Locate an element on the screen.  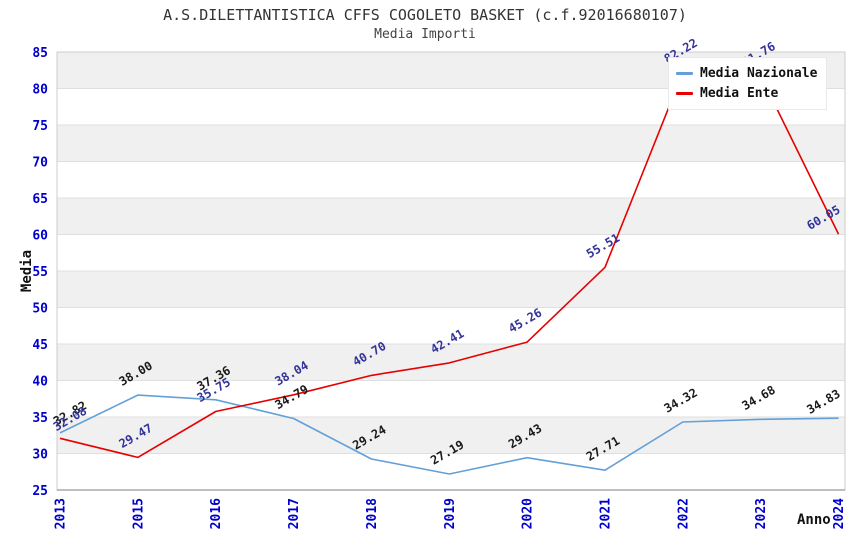
svg-text: 2021 is located at coordinates (606, 513).